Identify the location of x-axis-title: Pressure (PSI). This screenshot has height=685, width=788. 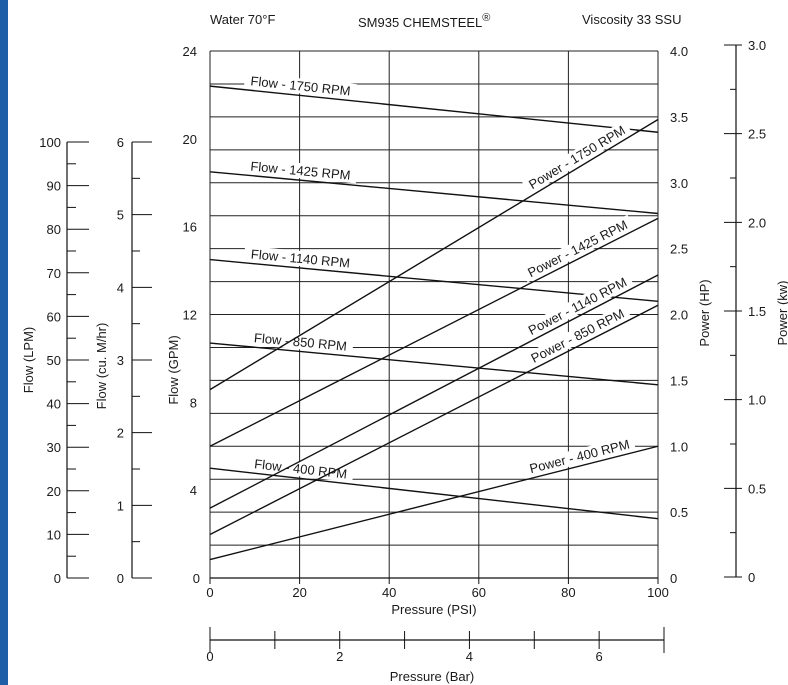
(433, 609).